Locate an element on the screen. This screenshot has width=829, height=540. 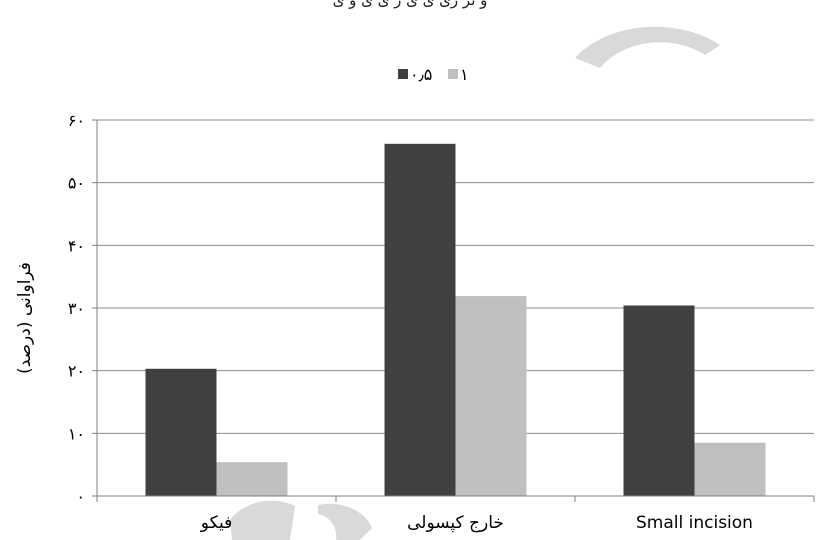
watermark-shape-left is located at coordinates (262, 520).